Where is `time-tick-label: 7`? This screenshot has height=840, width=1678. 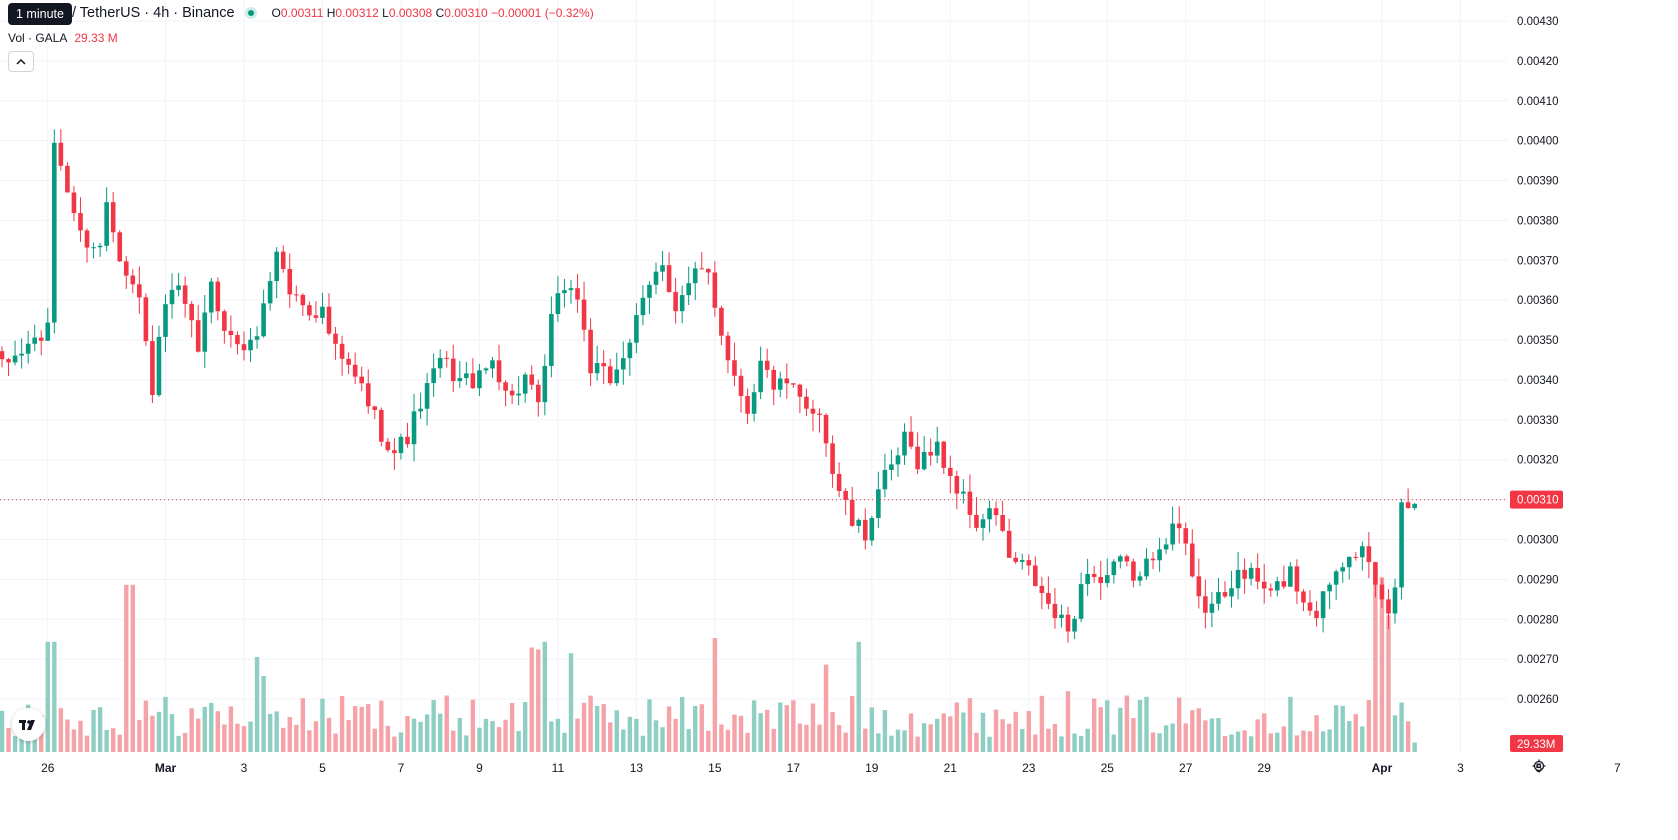 time-tick-label: 7 is located at coordinates (401, 768).